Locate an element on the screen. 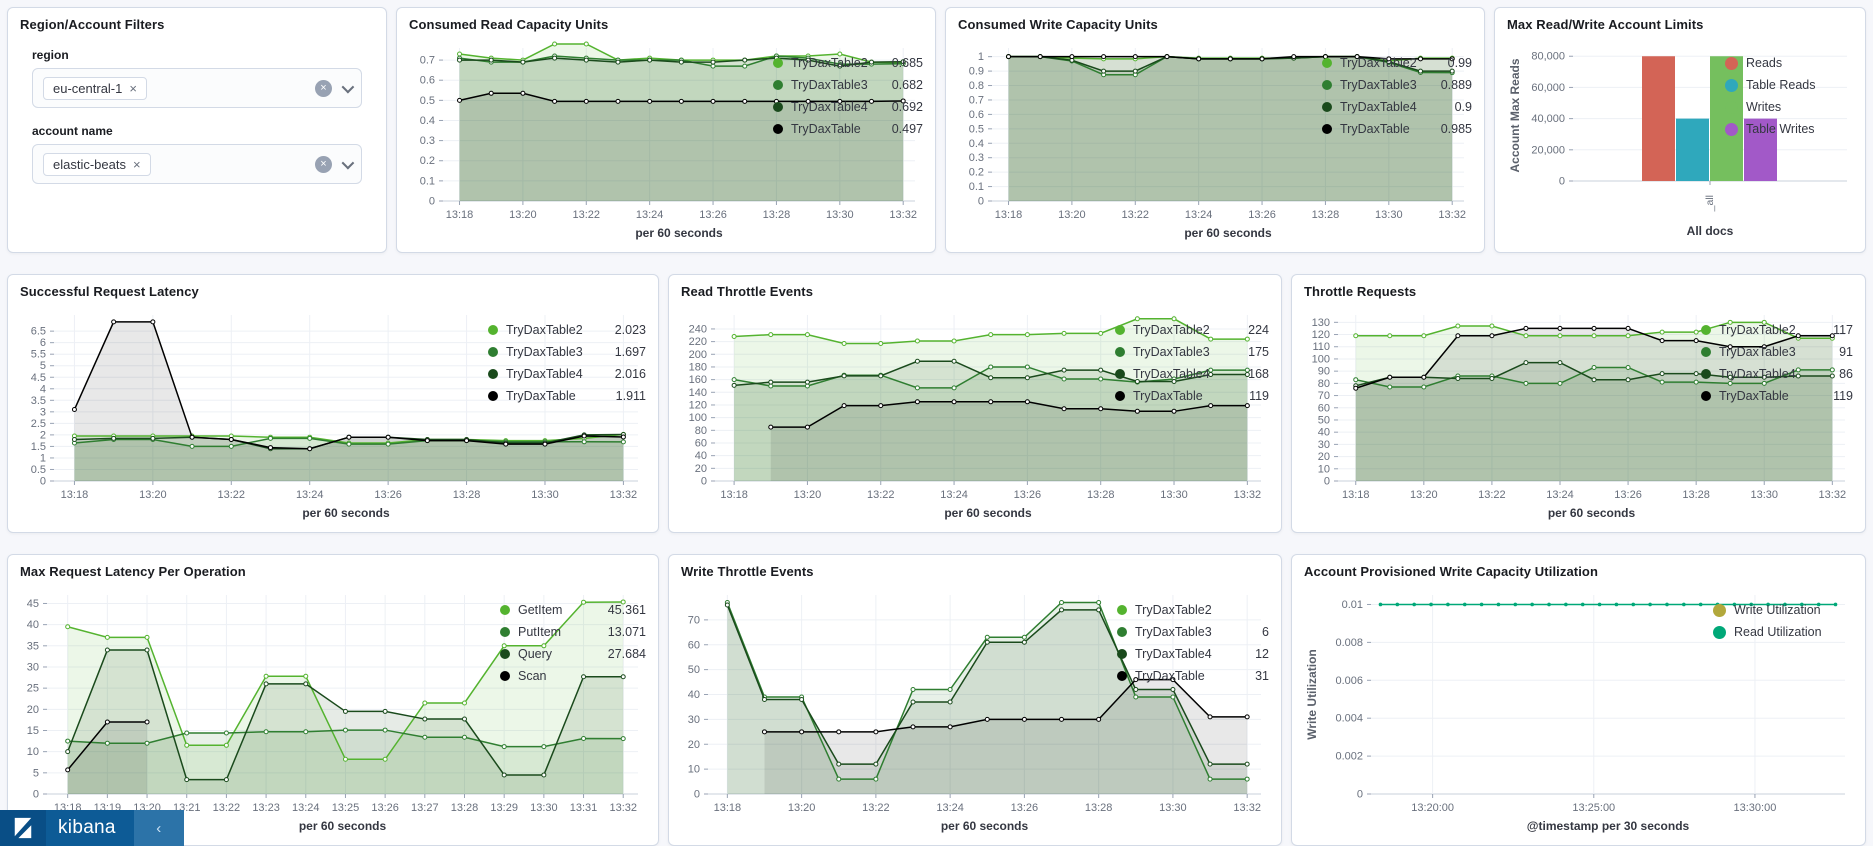 Image resolution: width=1873 pixels, height=846 pixels. svg-text: 70 is located at coordinates (1324, 396).